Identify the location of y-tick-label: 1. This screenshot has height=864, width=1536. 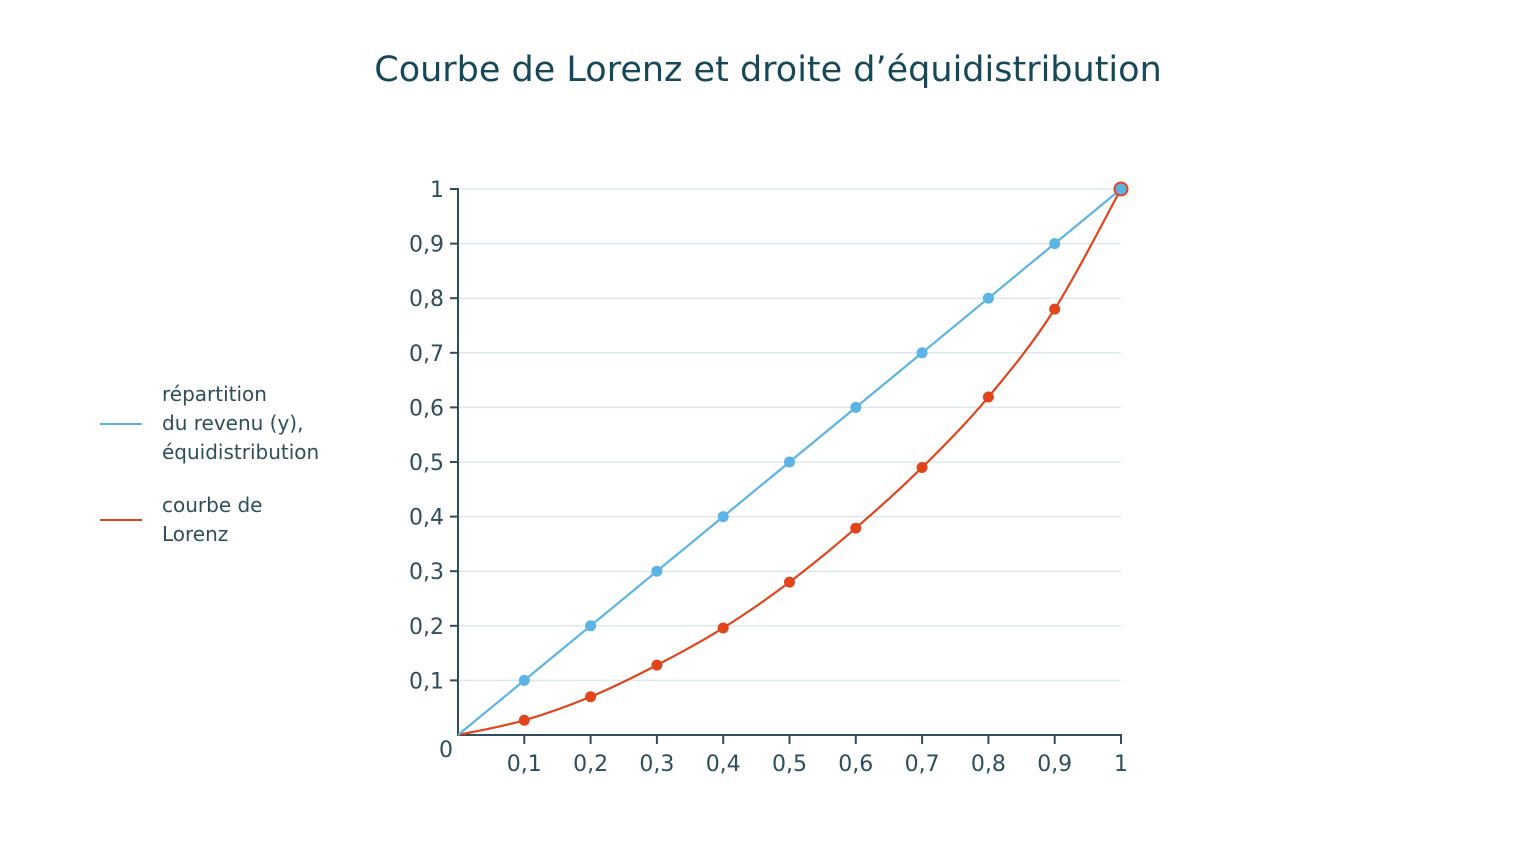
(437, 190).